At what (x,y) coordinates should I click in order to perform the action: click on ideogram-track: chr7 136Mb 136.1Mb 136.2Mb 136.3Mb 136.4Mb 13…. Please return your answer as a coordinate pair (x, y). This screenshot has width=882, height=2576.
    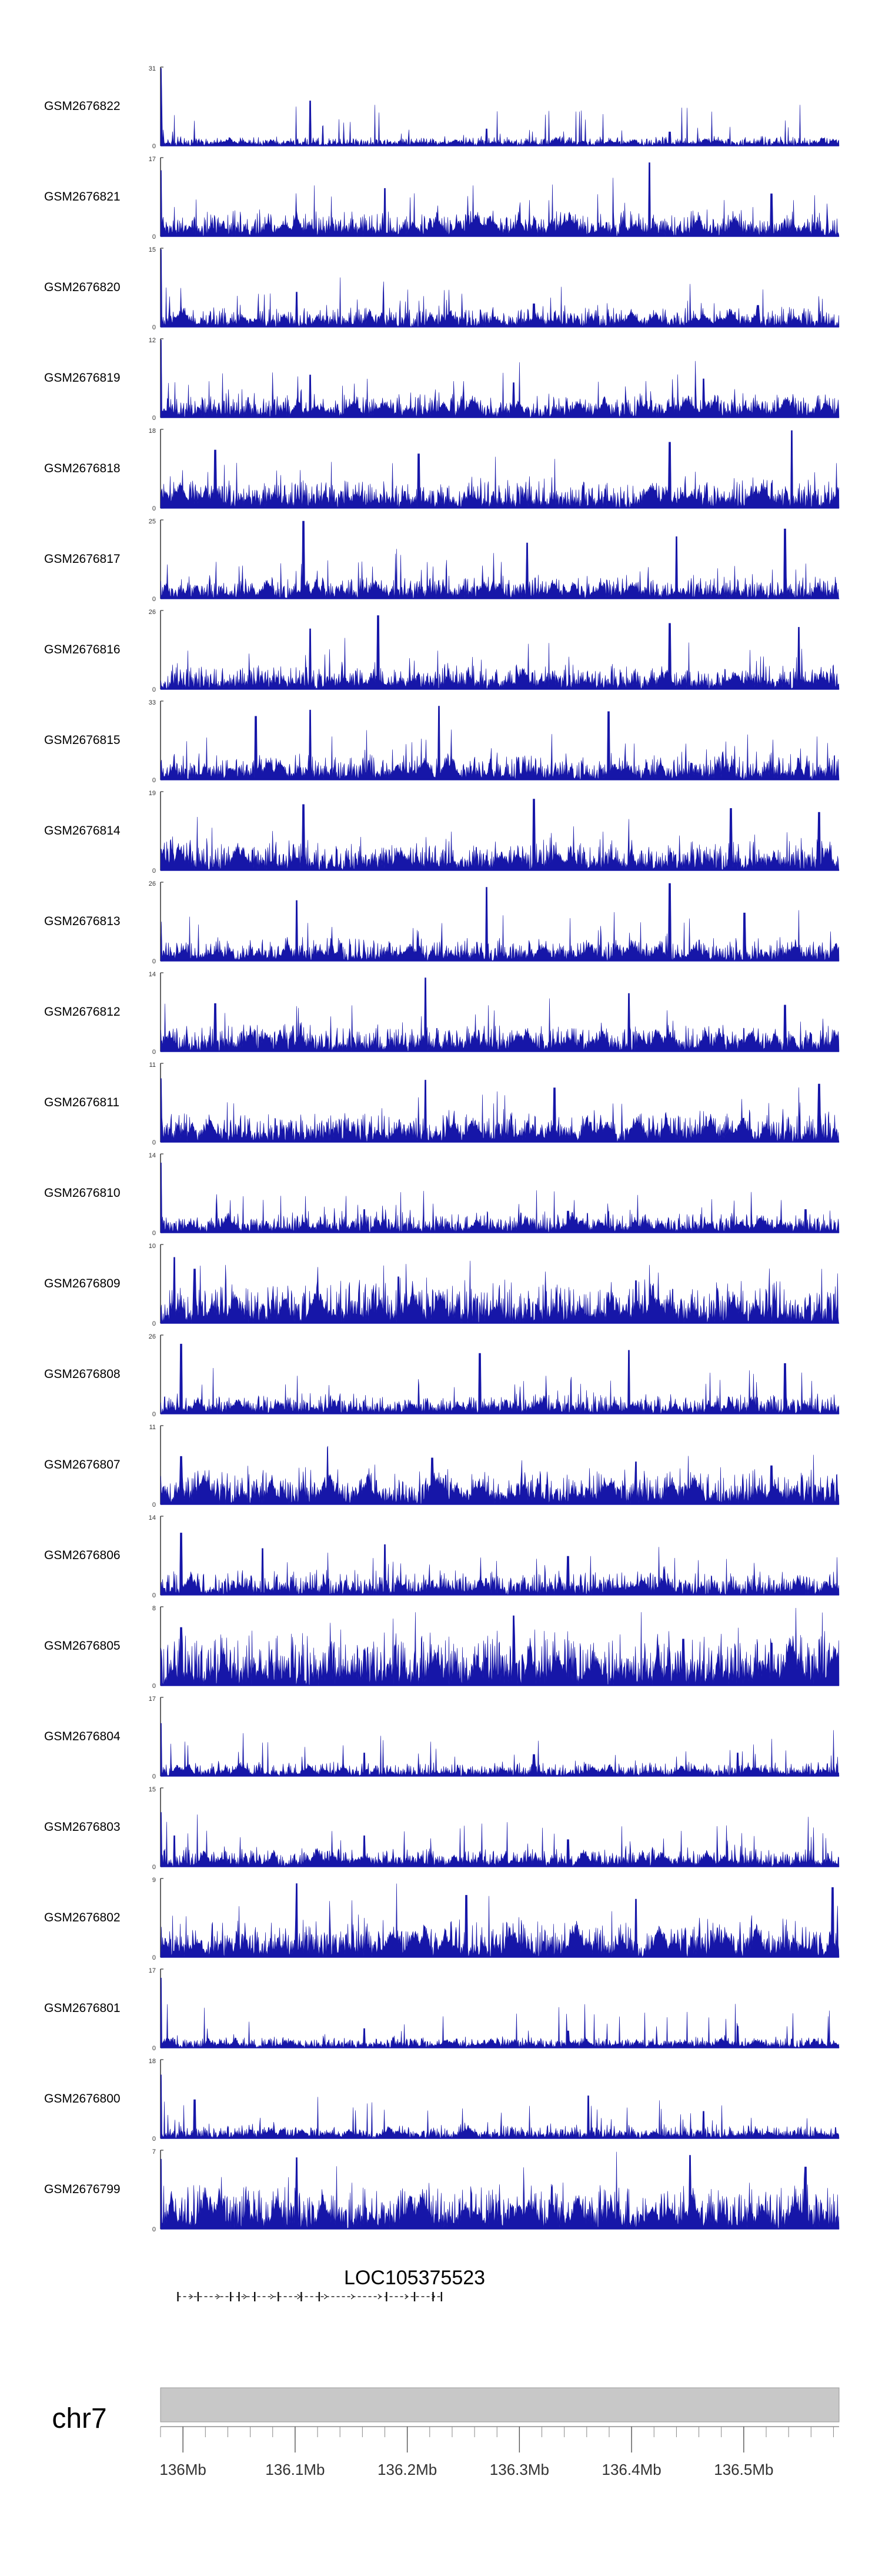
    Looking at the image, I should click on (446, 2432).